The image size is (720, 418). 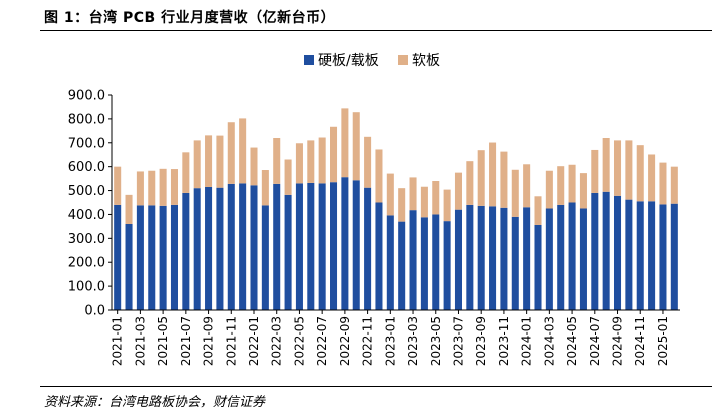 I want to click on x-tick-label: 2022-05, so click(x=299, y=341).